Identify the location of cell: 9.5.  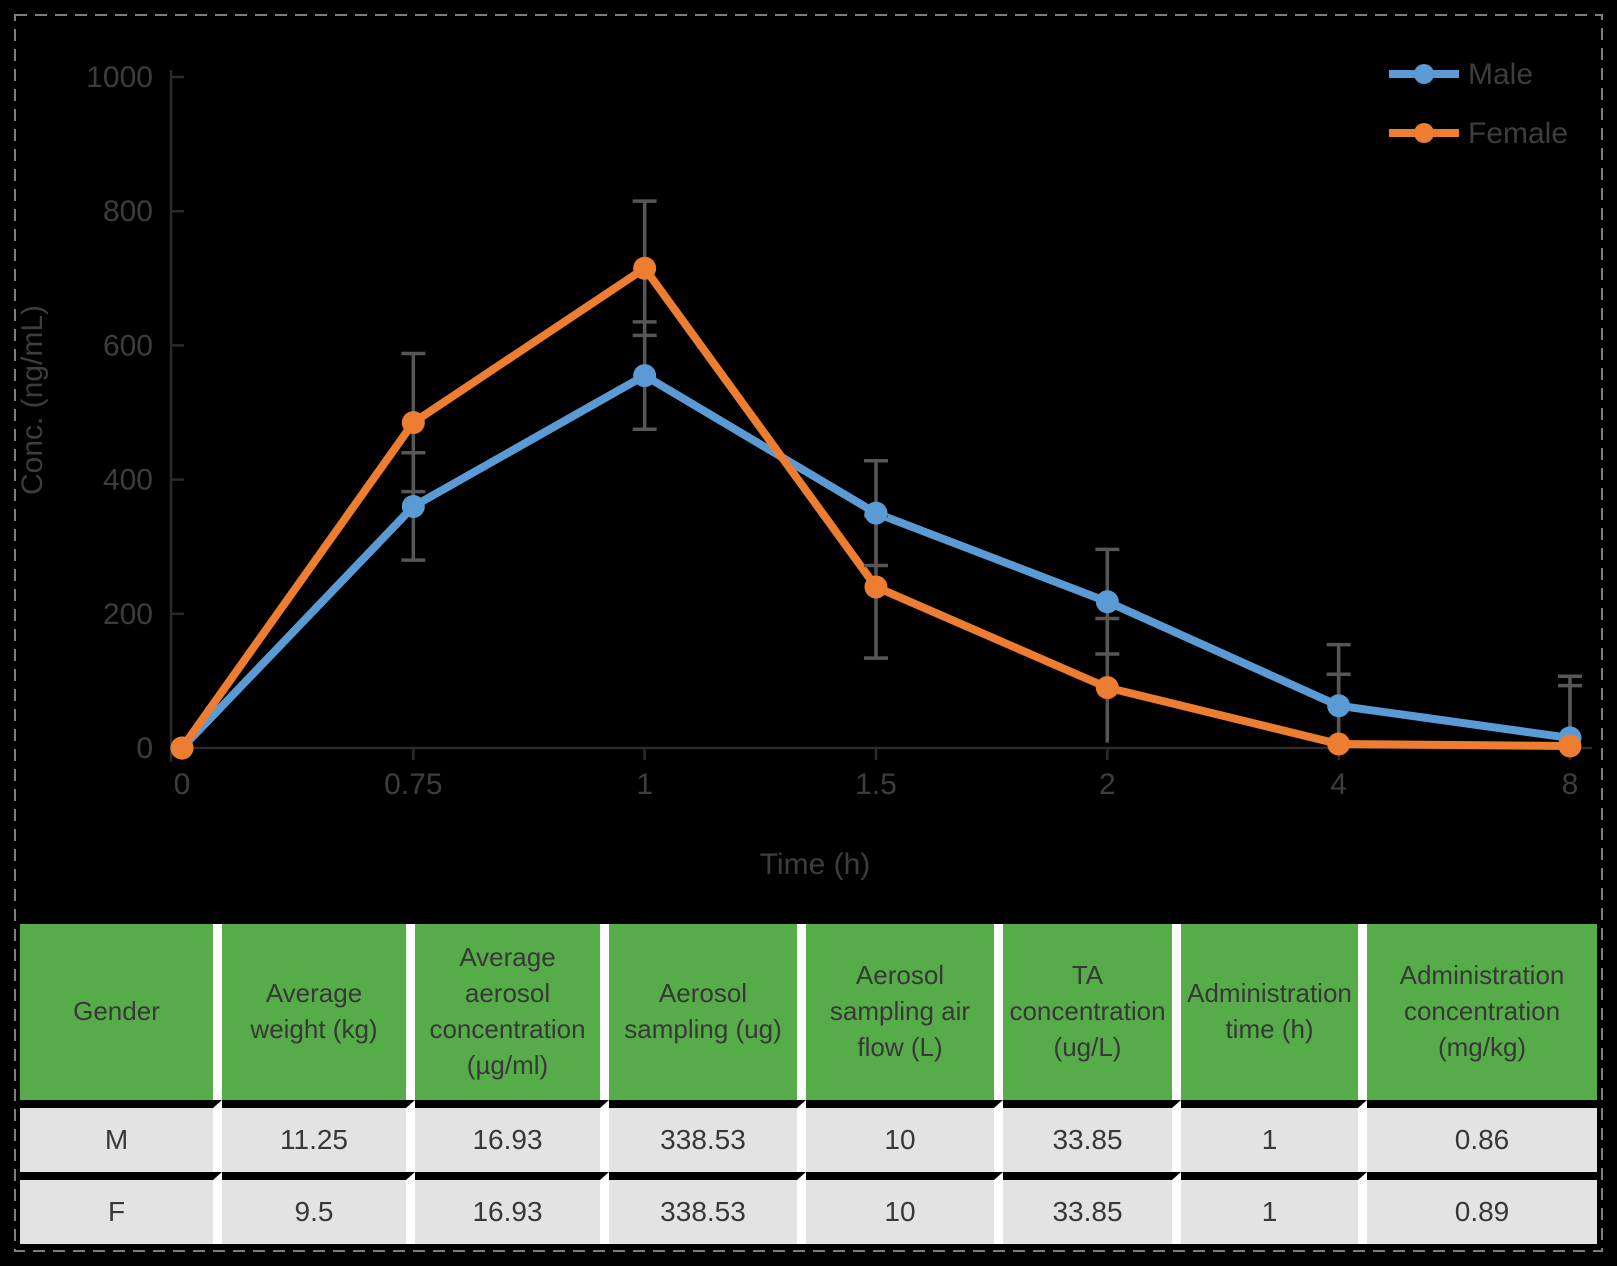
(318, 1208).